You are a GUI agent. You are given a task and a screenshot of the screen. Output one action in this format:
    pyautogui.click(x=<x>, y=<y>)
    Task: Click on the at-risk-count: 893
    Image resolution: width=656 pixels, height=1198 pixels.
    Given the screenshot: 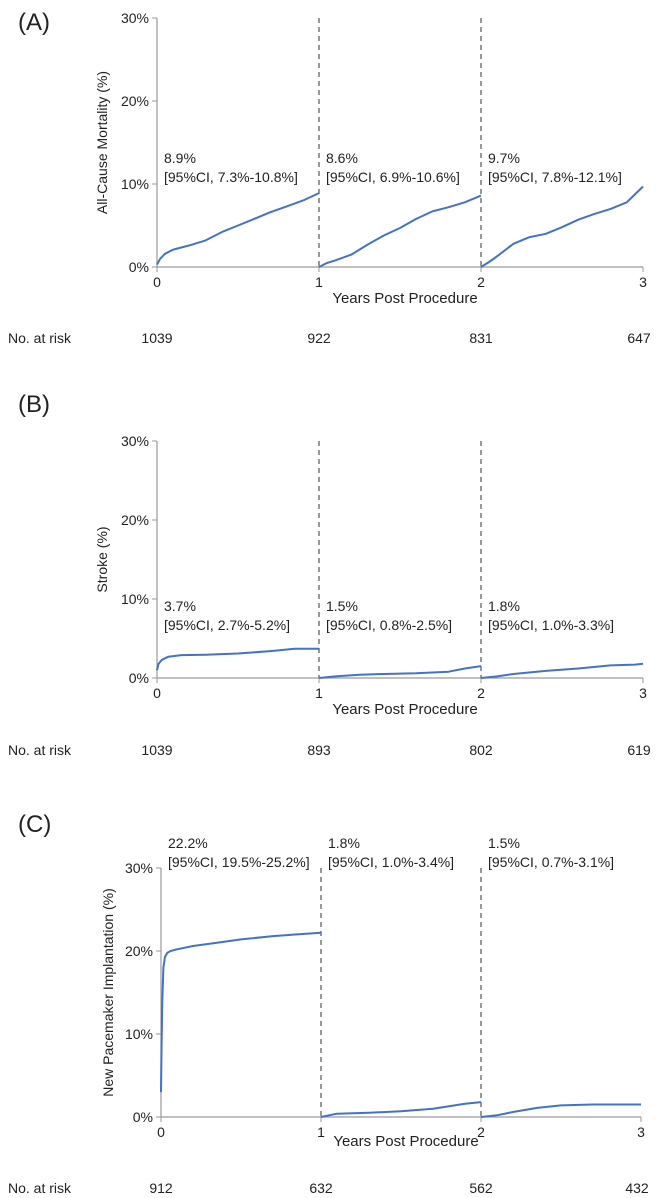 What is the action you would take?
    pyautogui.click(x=319, y=750)
    